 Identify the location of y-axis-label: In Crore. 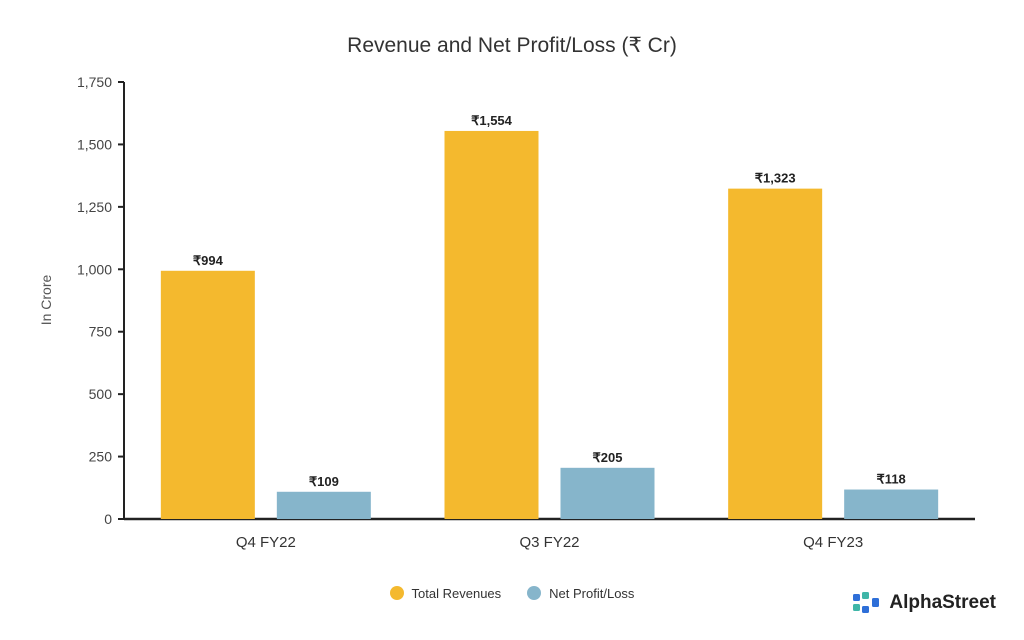
(46, 300).